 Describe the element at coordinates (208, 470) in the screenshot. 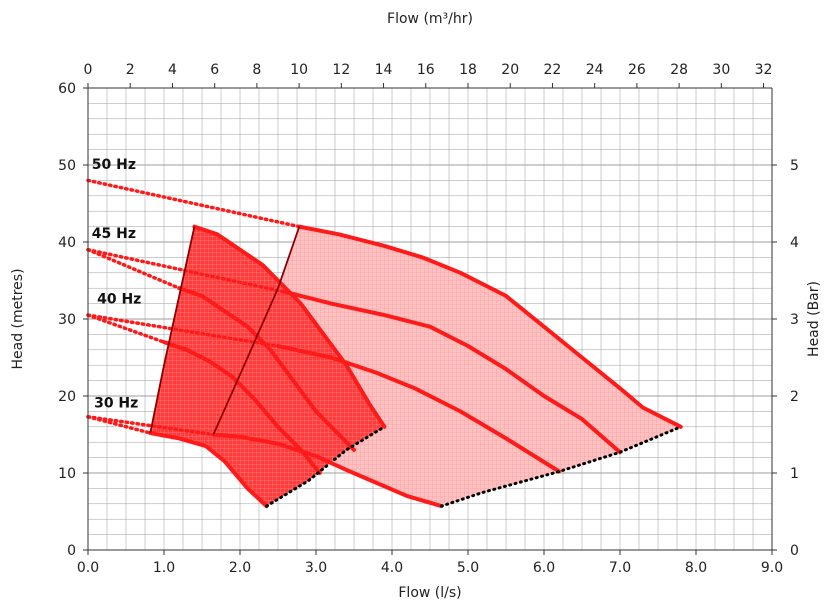

I see `pump-a-curve-30hz` at that location.